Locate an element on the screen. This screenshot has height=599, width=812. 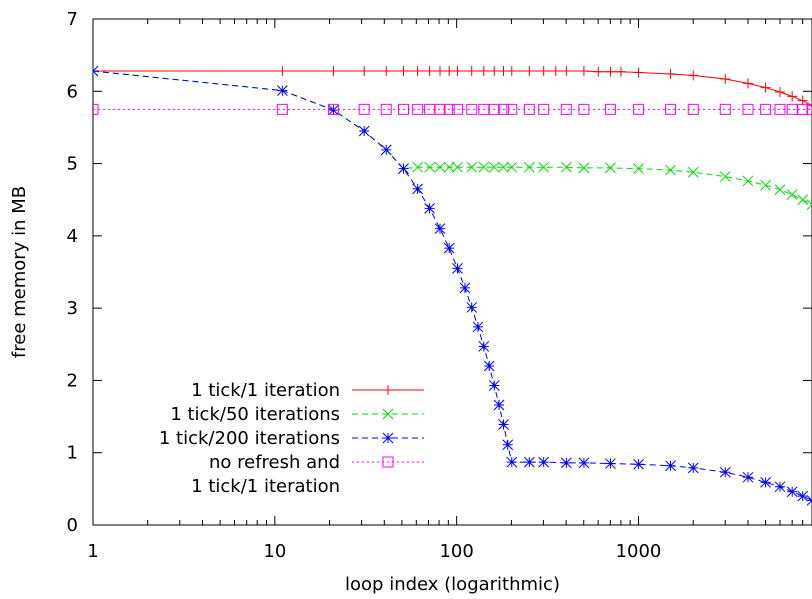
series-1-line is located at coordinates (452, 88).